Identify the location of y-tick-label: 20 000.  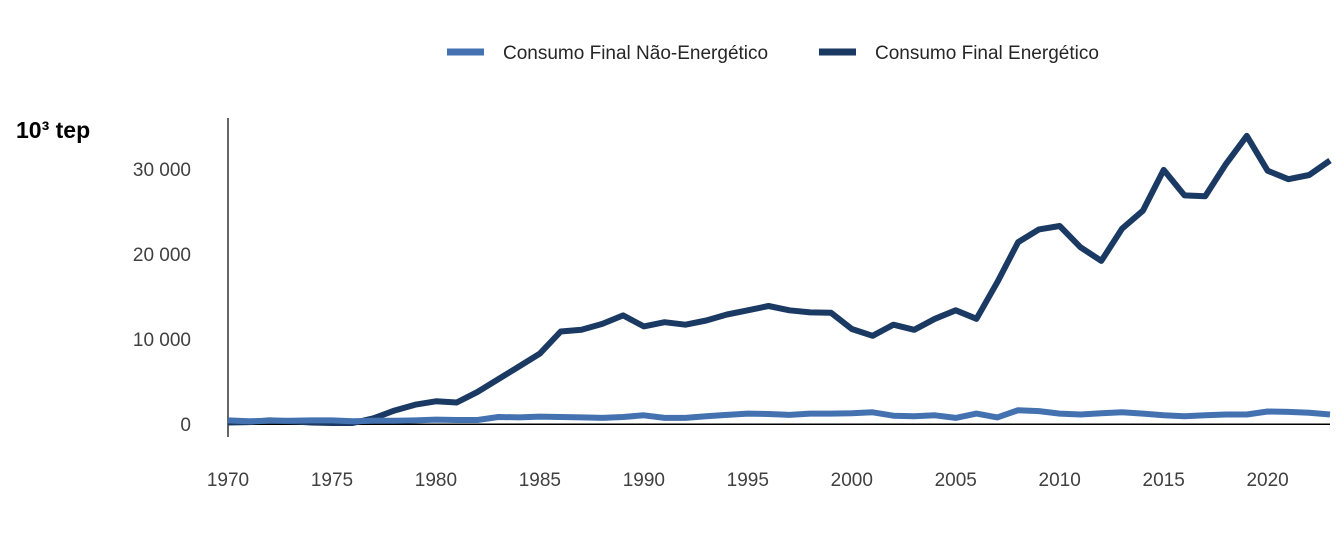
(162, 255).